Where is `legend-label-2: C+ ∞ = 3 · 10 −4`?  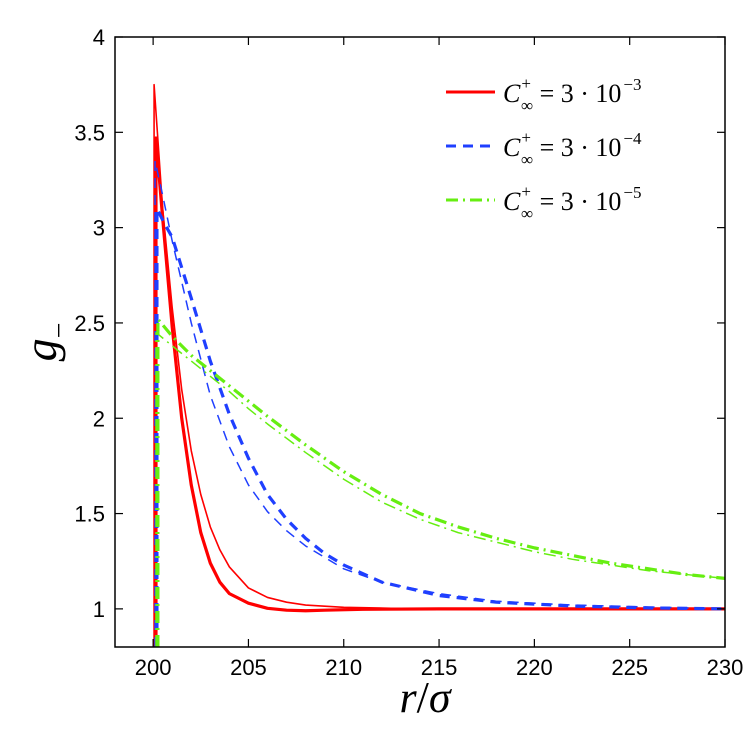
legend-label-2: C+ ∞ = 3 · 10 −4 is located at coordinates (572, 148).